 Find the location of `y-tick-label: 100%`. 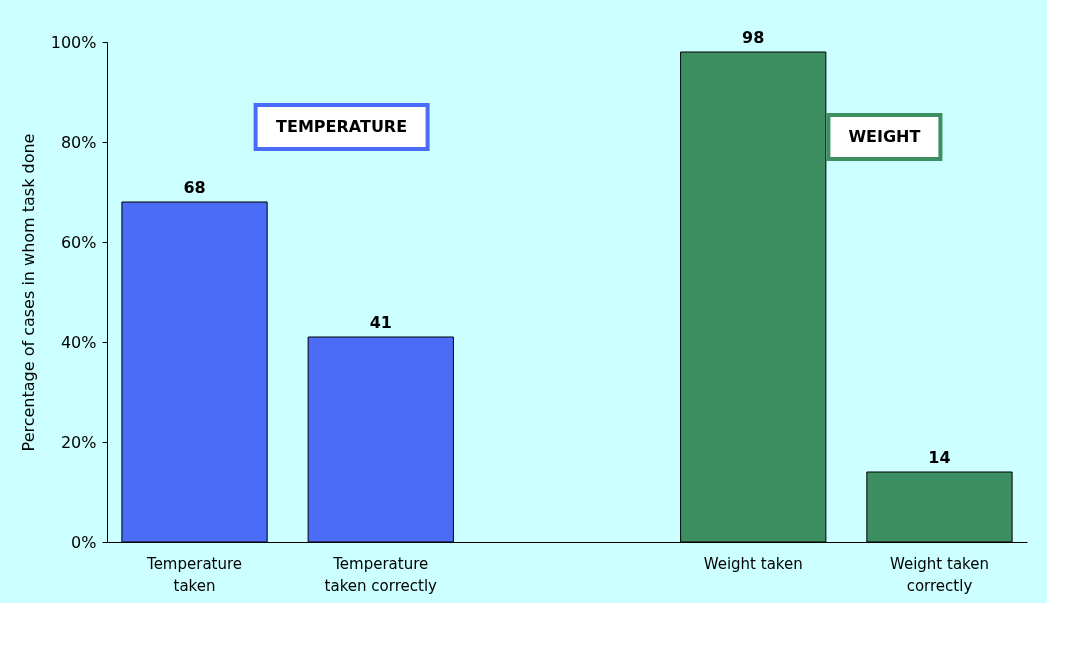

y-tick-label: 100% is located at coordinates (73, 42).